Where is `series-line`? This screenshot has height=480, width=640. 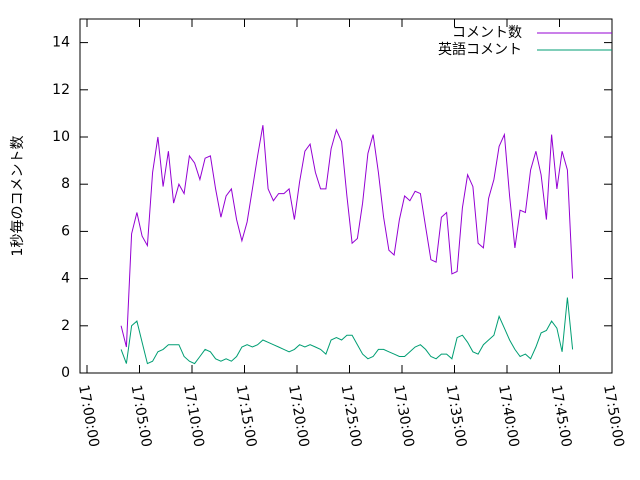
series-line is located at coordinates (347, 331).